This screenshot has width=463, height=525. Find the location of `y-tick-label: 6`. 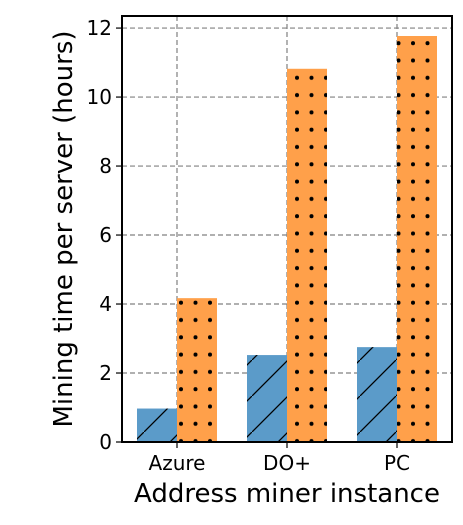

y-tick-label: 6 is located at coordinates (105, 235).